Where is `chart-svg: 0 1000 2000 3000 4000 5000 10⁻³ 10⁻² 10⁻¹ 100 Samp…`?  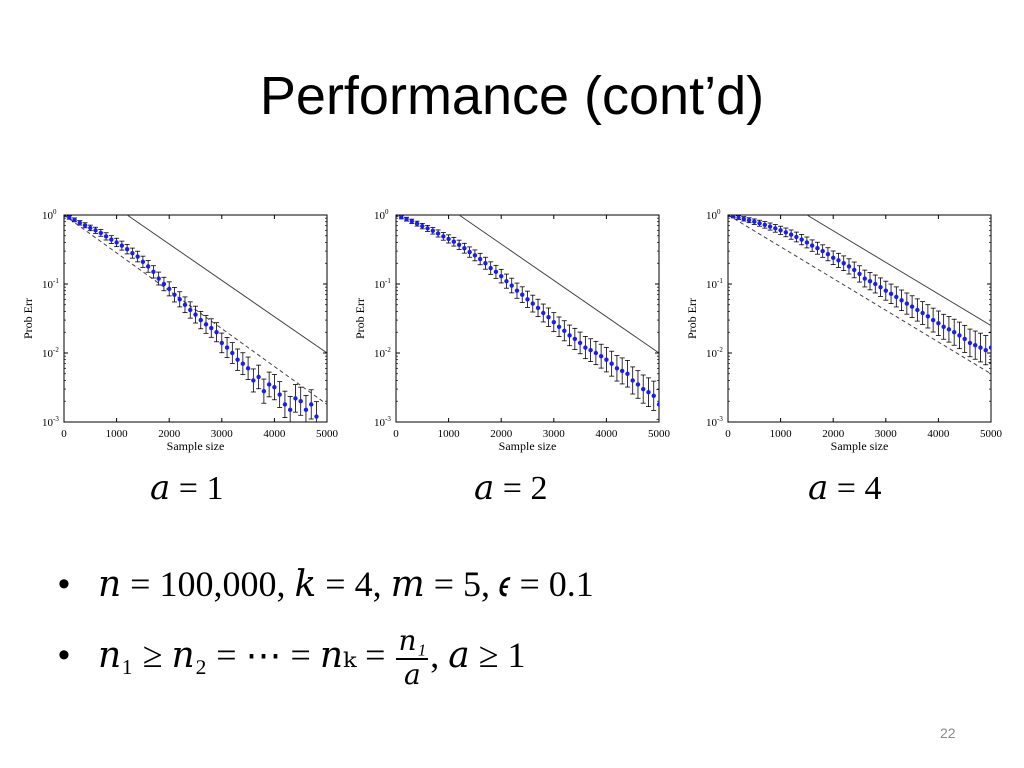 chart-svg: 0 1000 2000 3000 4000 5000 10⁻³ 10⁻² 10⁻¹ 100 Samp… is located at coordinates (844, 330).